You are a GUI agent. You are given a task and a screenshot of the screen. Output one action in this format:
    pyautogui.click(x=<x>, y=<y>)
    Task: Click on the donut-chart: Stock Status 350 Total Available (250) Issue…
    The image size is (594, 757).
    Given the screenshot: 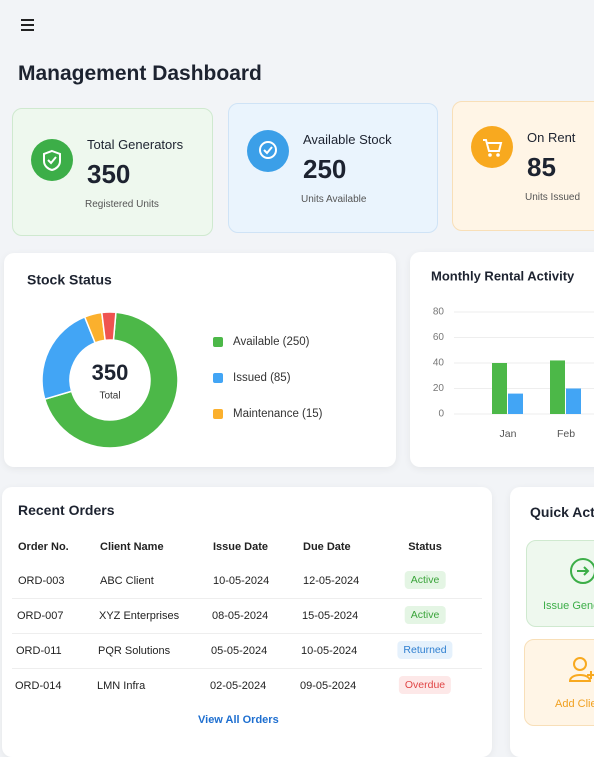 What is the action you would take?
    pyautogui.click(x=175, y=360)
    